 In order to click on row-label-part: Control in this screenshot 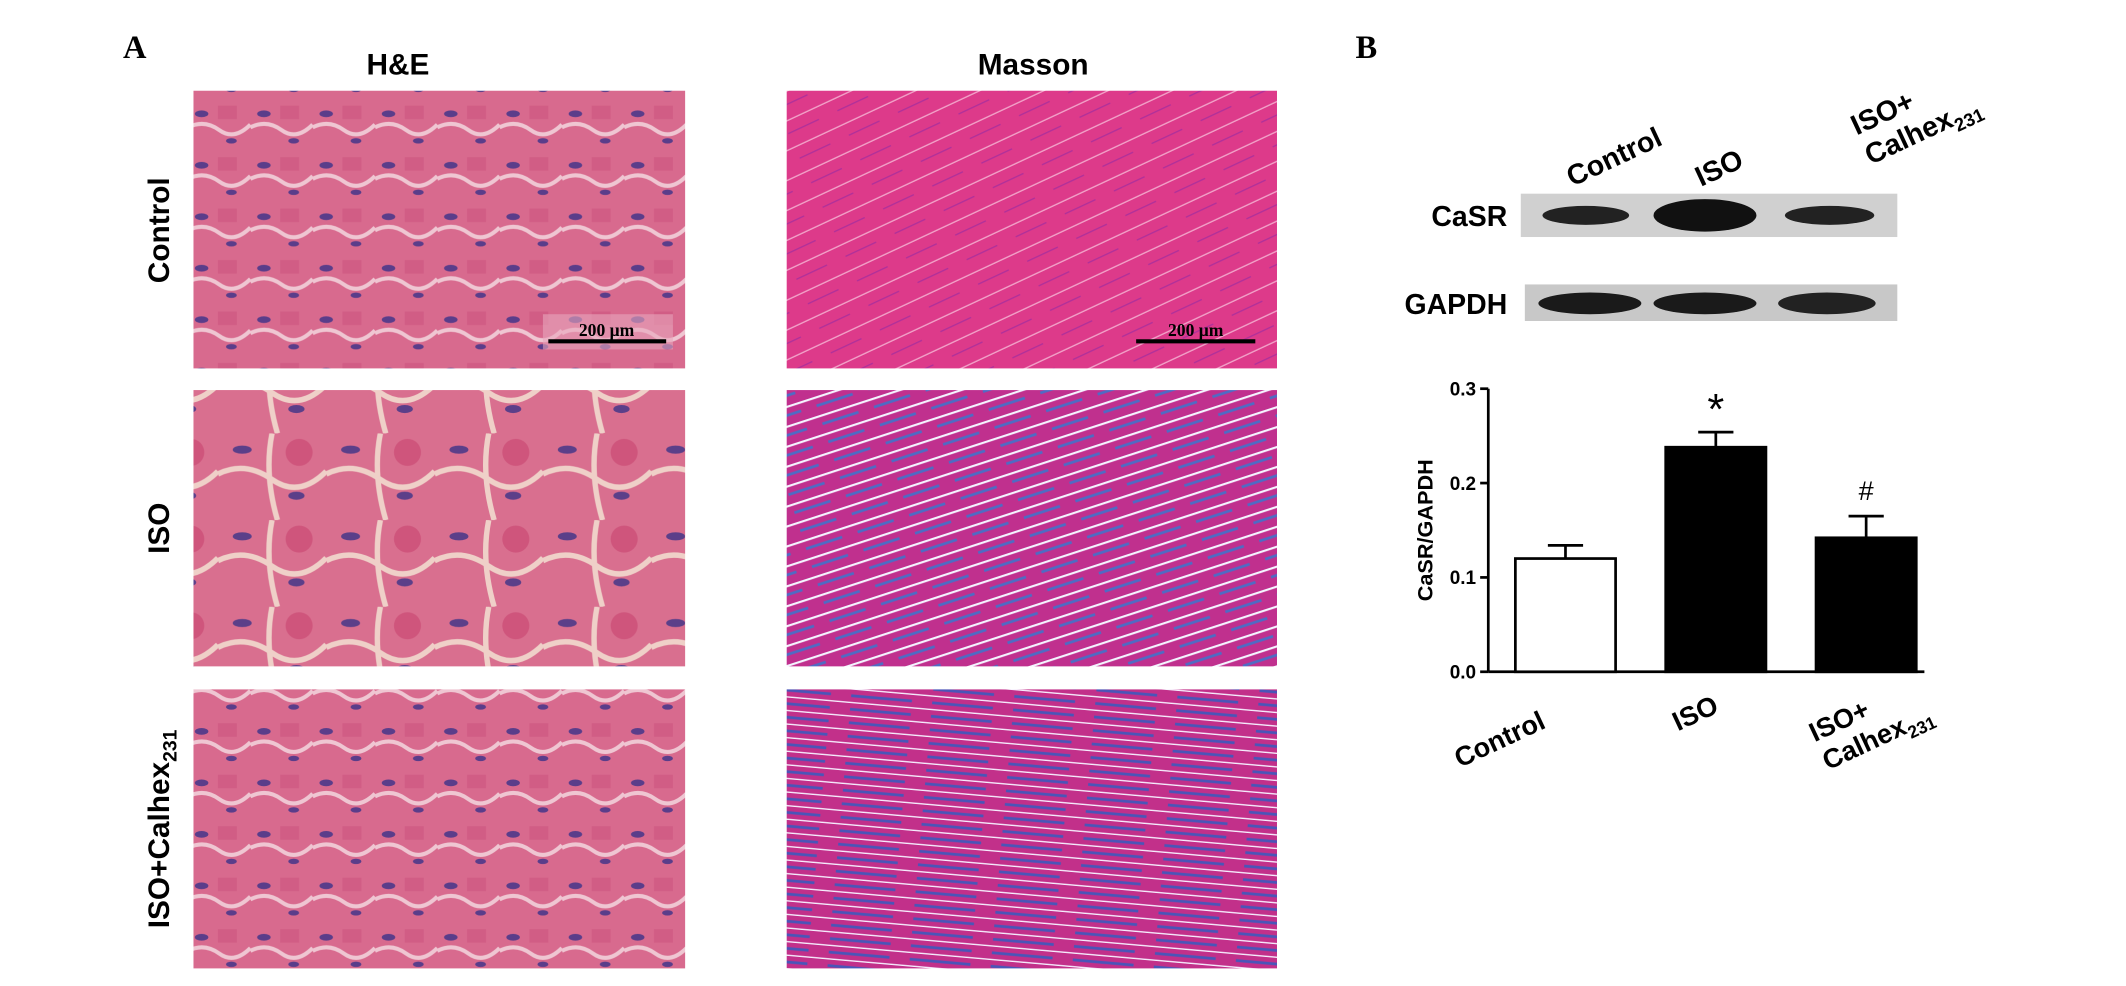, I will do `click(159, 230)`.